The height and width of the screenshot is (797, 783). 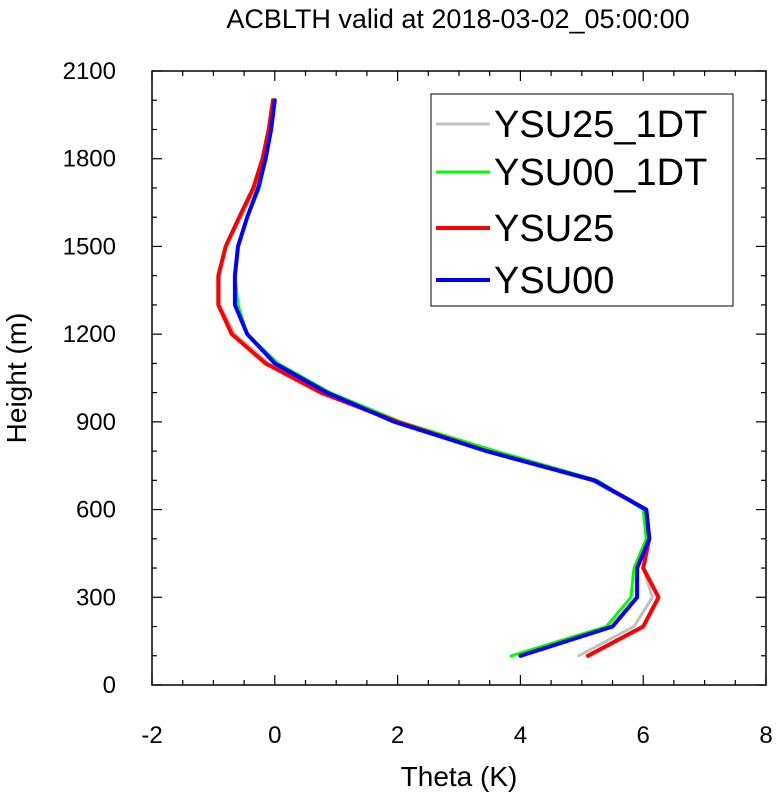 I want to click on y-tick-label: 300, so click(x=96, y=597).